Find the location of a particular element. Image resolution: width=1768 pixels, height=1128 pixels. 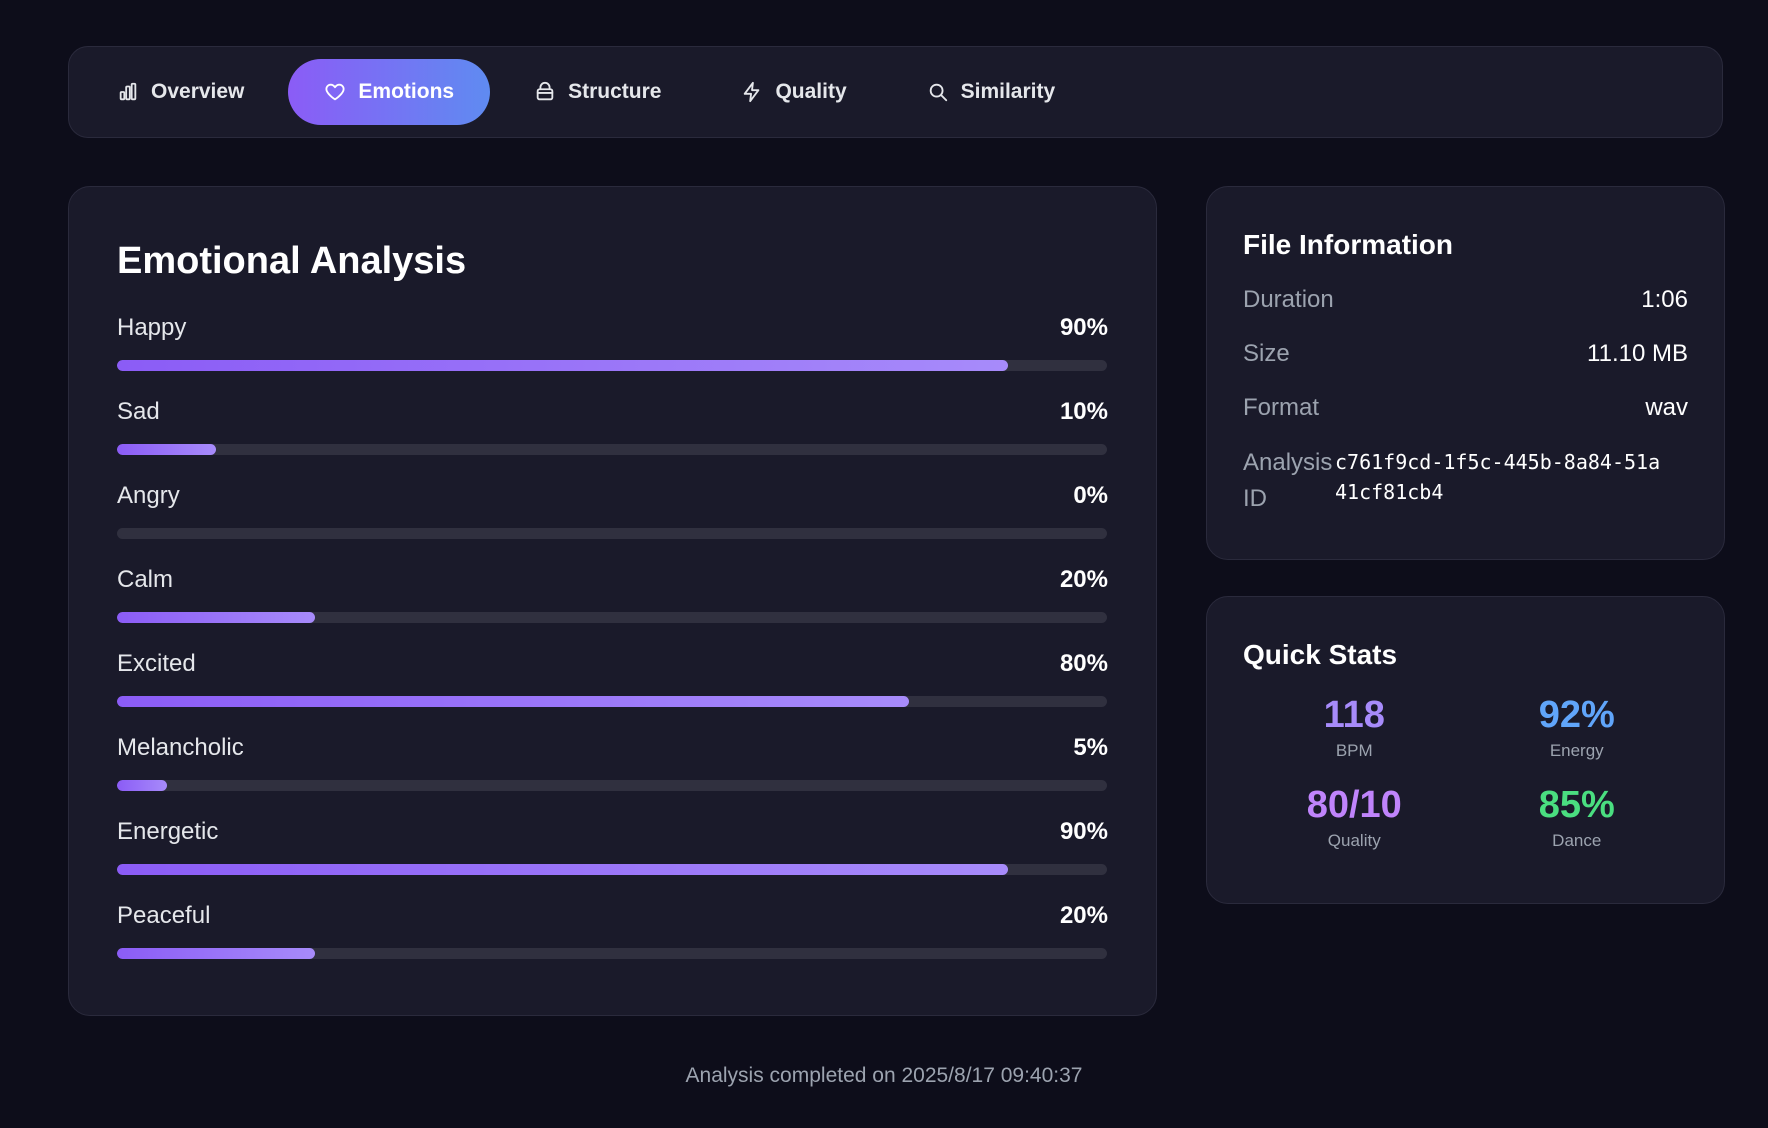

stat-value: 92% is located at coordinates (1576, 715).